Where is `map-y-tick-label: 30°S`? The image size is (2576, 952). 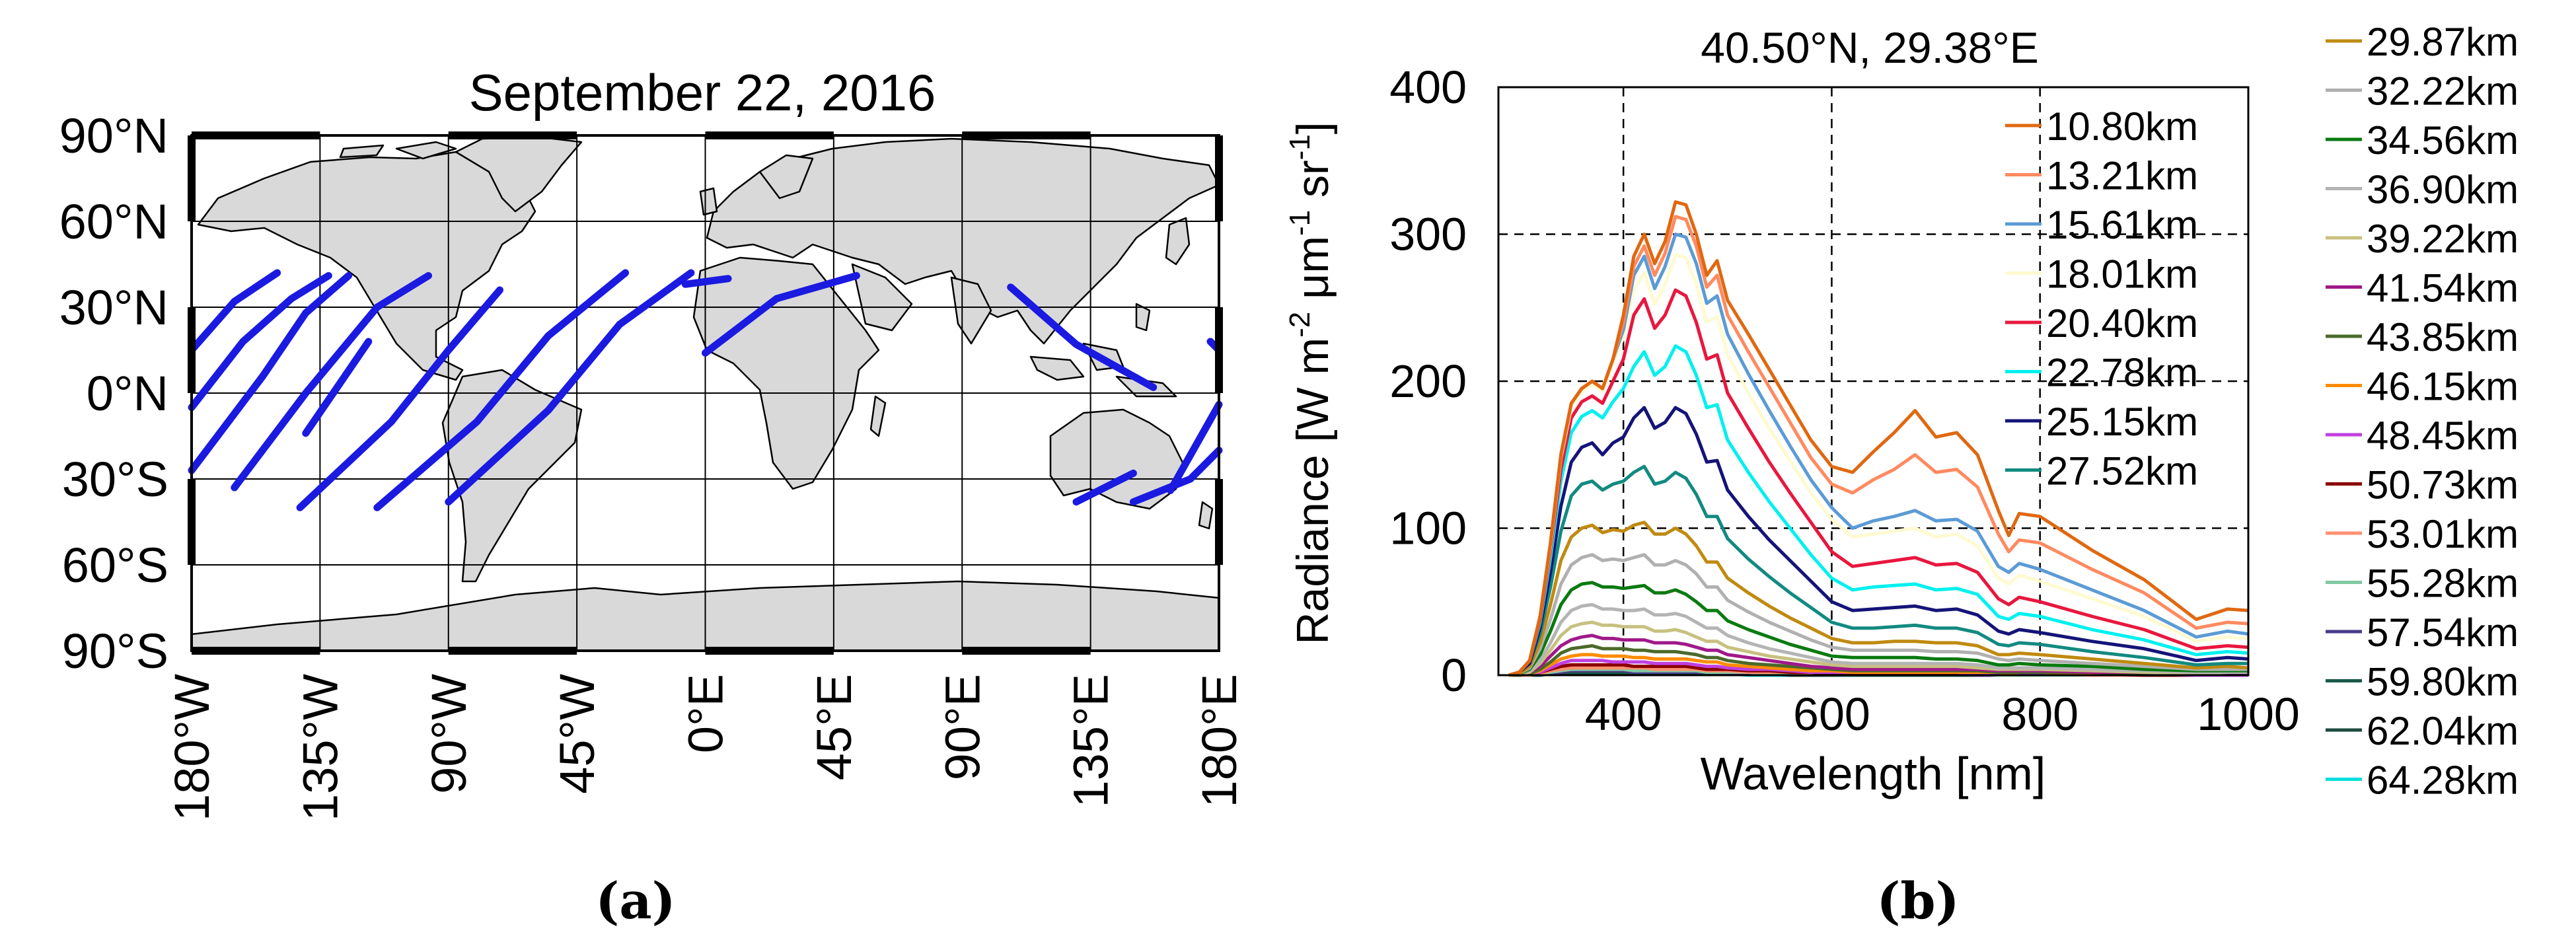 map-y-tick-label: 30°S is located at coordinates (115, 480).